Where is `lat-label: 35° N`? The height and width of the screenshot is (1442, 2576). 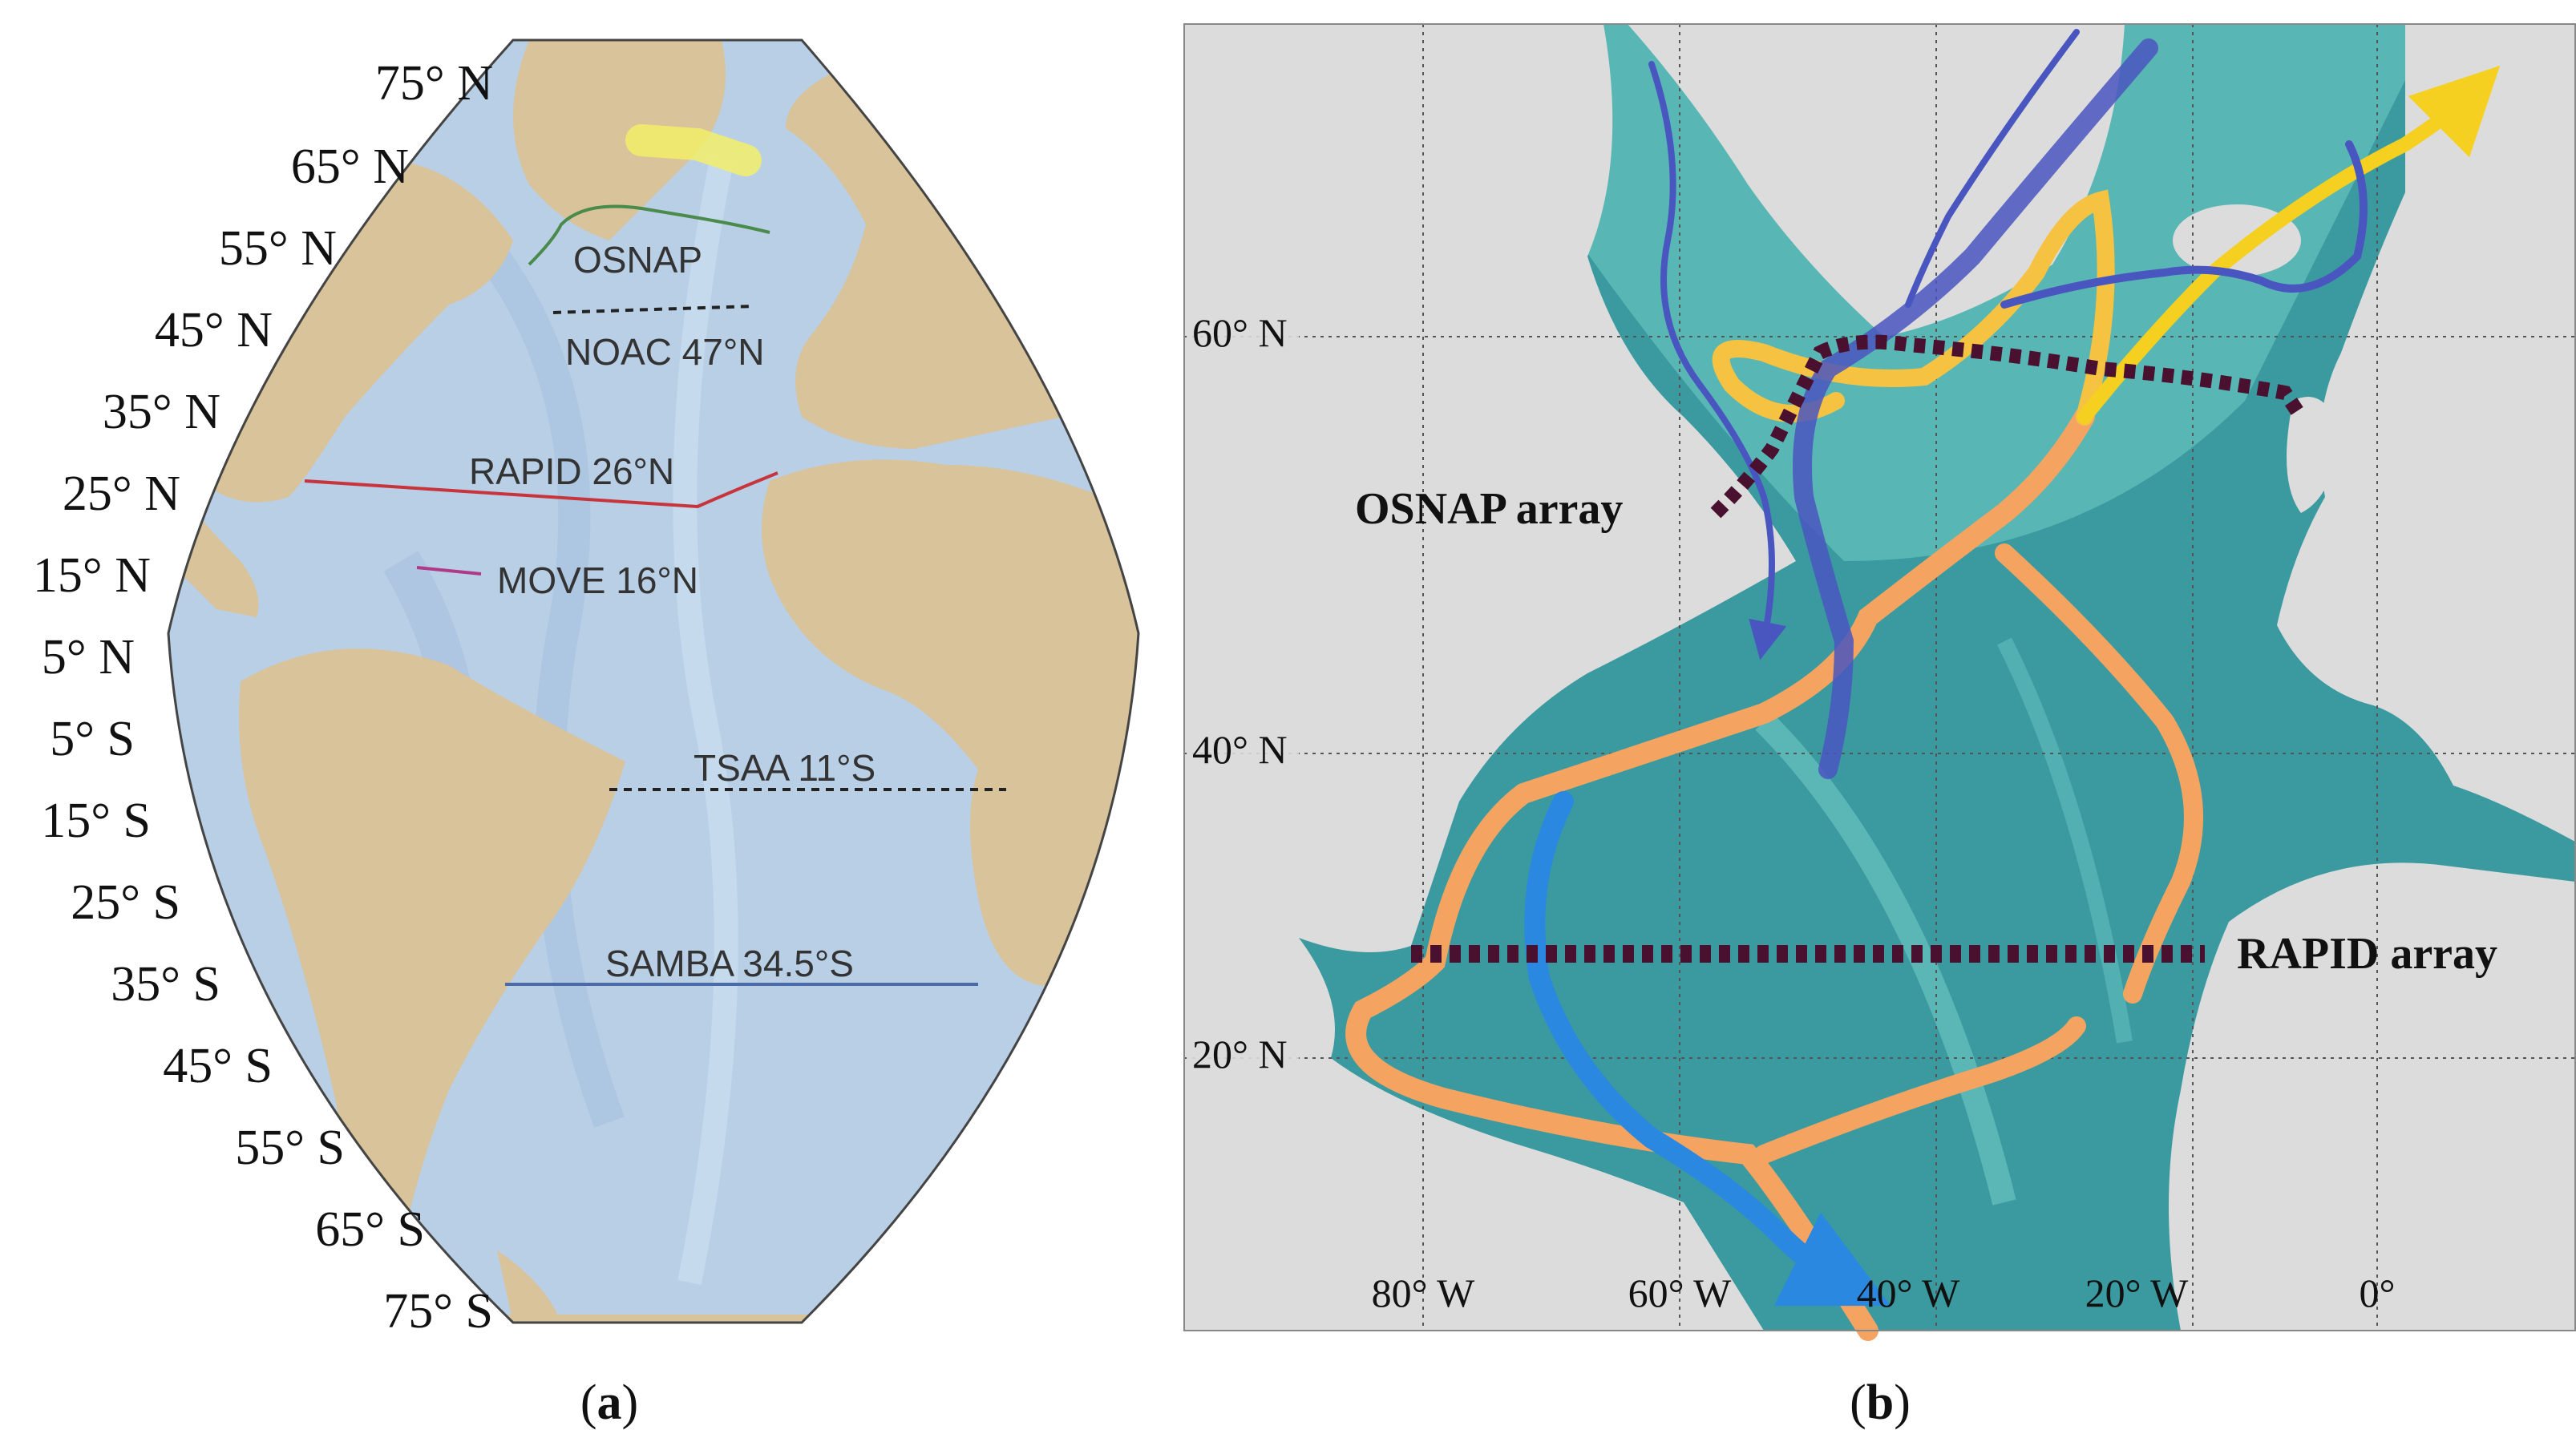 lat-label: 35° N is located at coordinates (161, 412).